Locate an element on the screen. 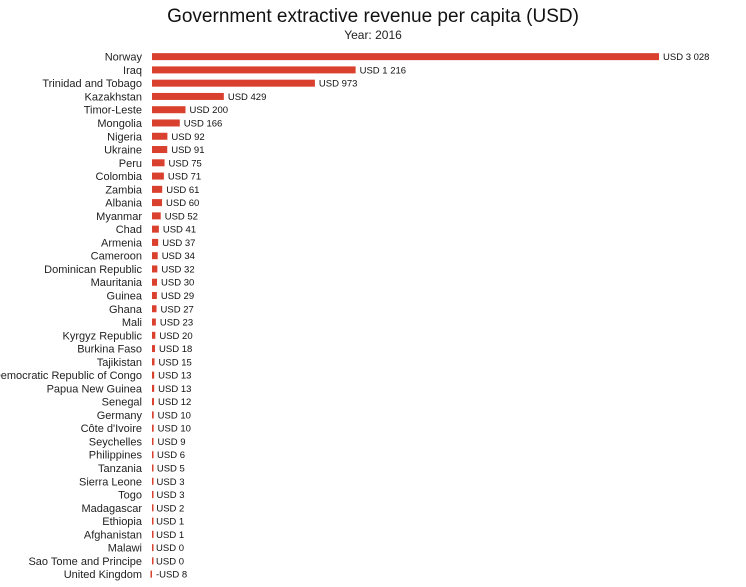 The image size is (746, 587). category-label: Sao Tome and Principe is located at coordinates (85, 562).